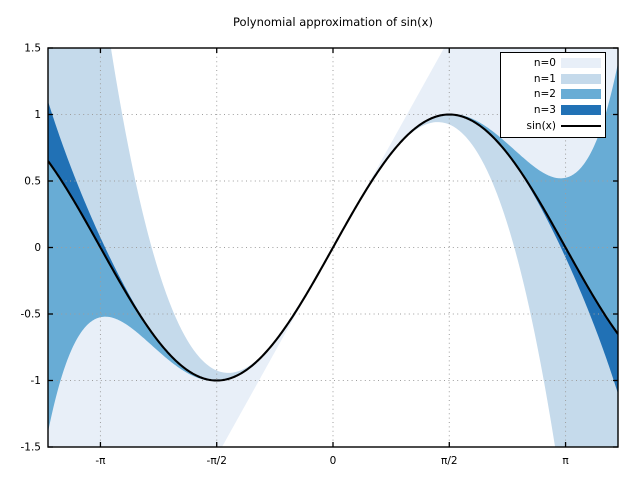 This screenshot has width=640, height=480. What do you see at coordinates (100, 461) in the screenshot?
I see `x-tick-label: -π` at bounding box center [100, 461].